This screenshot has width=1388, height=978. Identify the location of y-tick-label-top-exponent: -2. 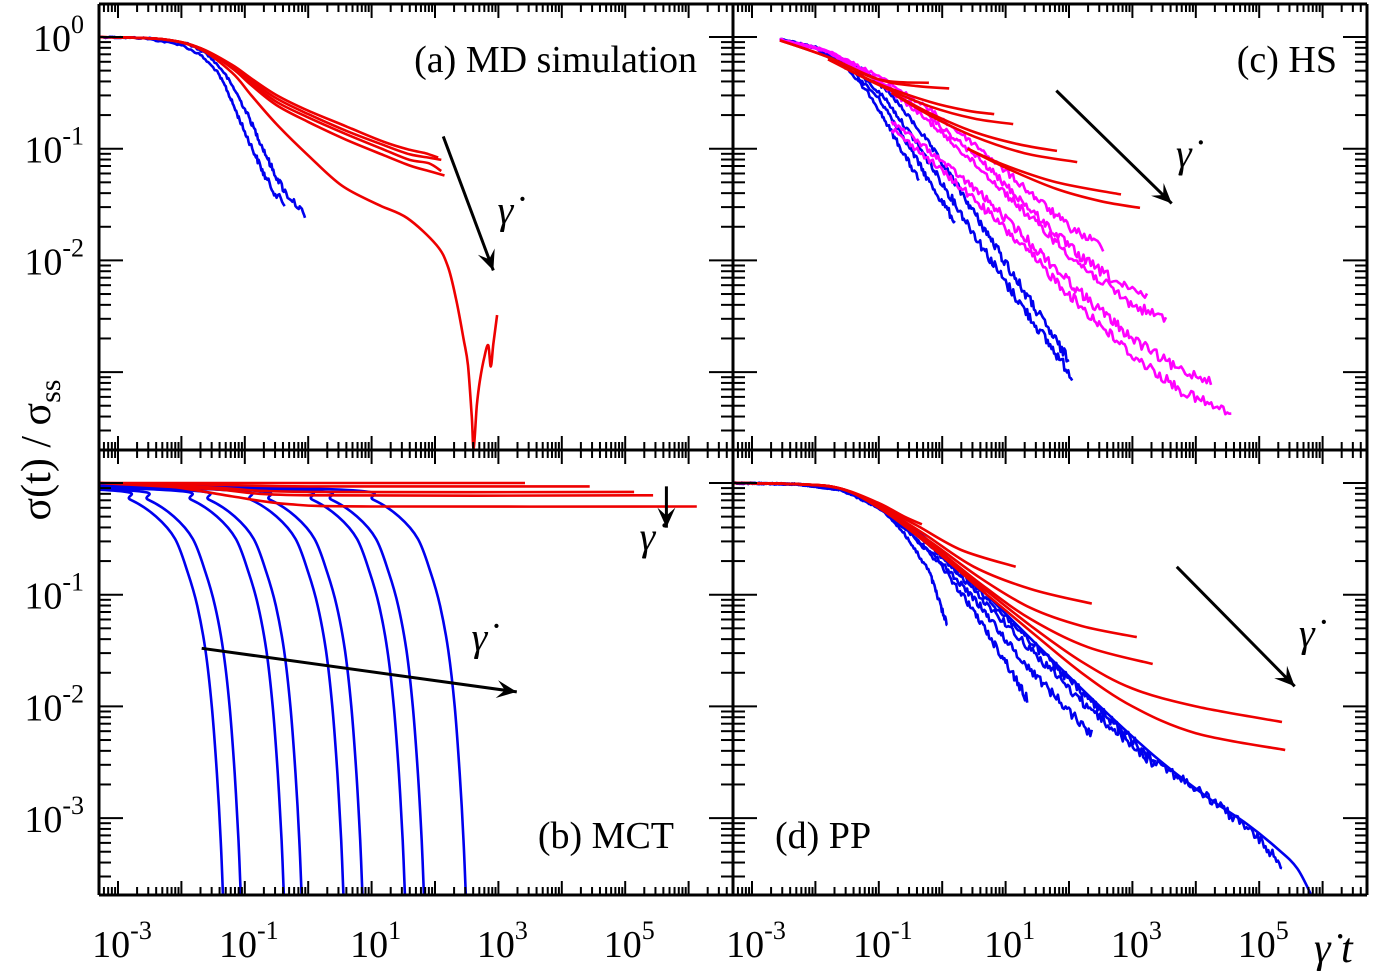
(73, 247).